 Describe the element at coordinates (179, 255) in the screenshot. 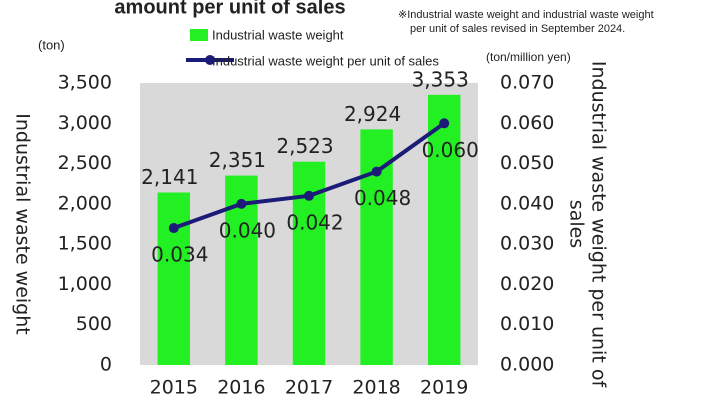

I see `data-label: 0.034` at that location.